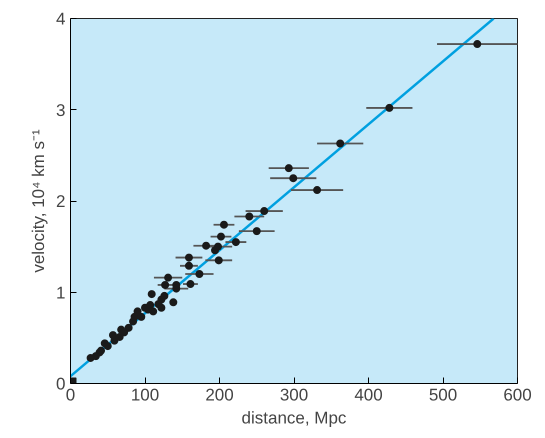 This screenshot has height=438, width=545. I want to click on y-axis-title: velocity, 10⁴ km s⁻¹, so click(38, 200).